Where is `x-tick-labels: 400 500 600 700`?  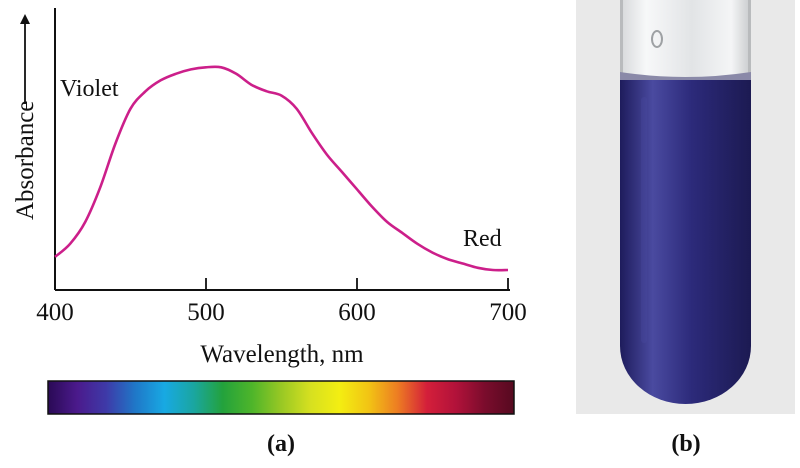
x-tick-labels: 400 500 600 700 is located at coordinates (281, 312).